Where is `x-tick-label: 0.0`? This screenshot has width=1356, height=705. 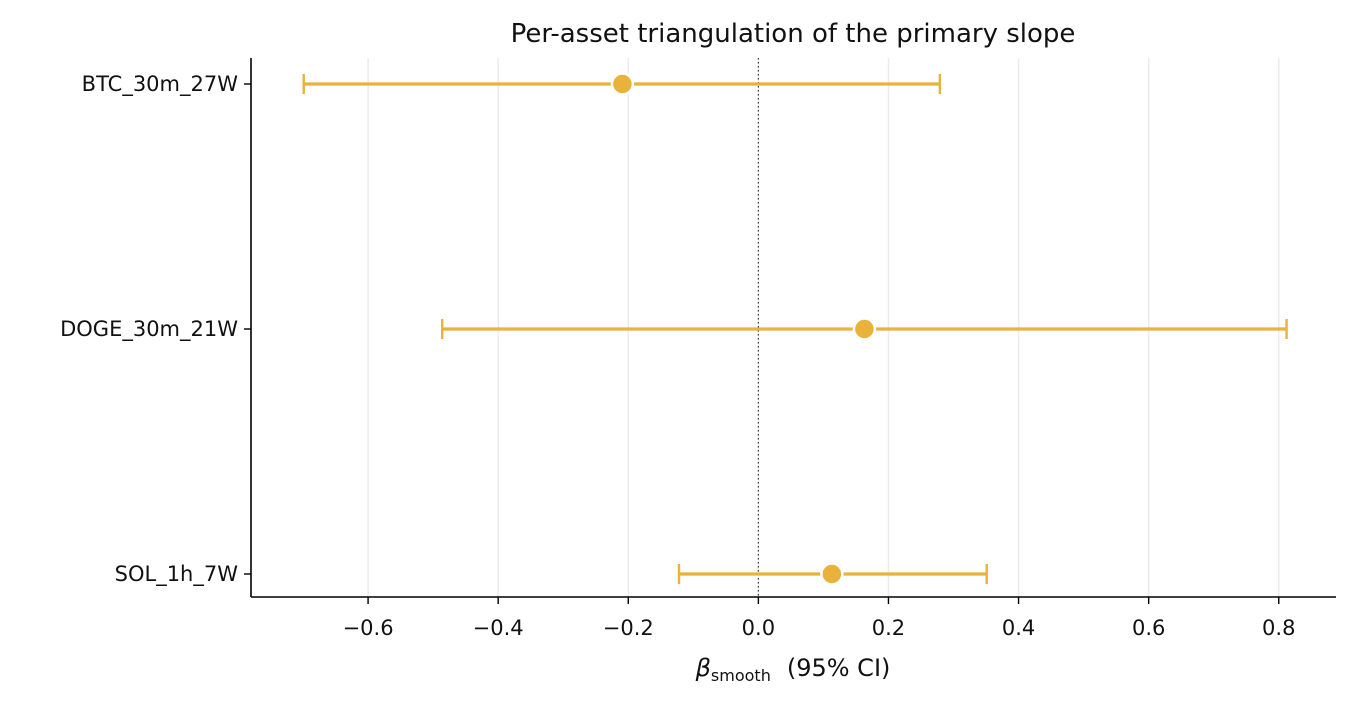 x-tick-label: 0.0 is located at coordinates (758, 628).